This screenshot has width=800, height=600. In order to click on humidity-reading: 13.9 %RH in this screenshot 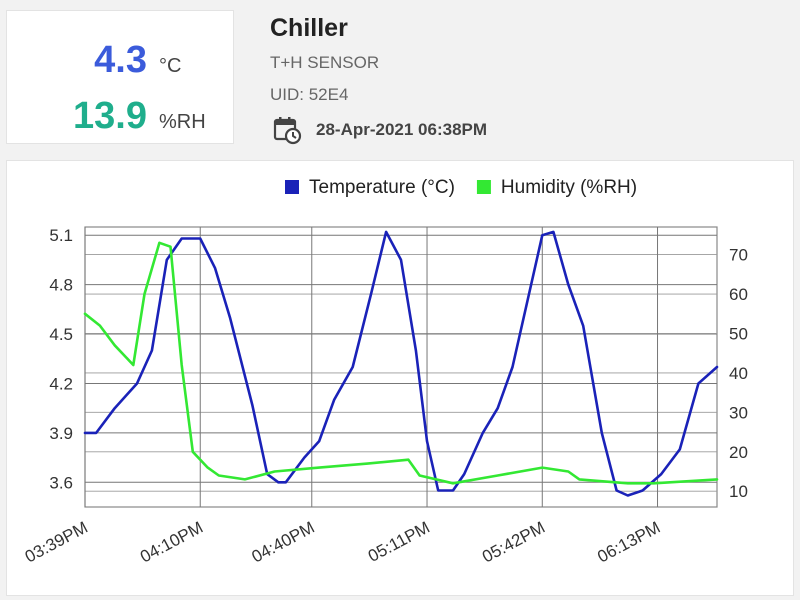, I will do `click(121, 116)`.